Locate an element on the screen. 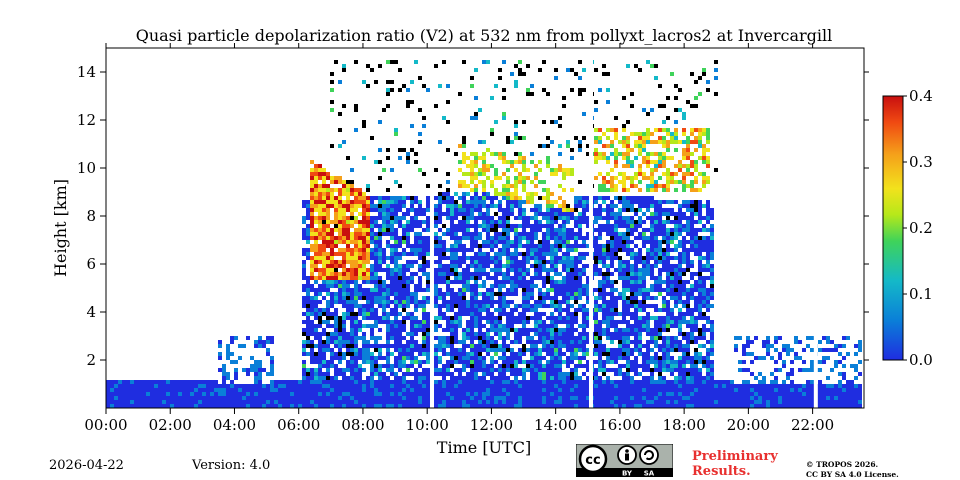 This screenshot has width=960, height=480. copyright-line-1: © TROPOS 2026. is located at coordinates (842, 464).